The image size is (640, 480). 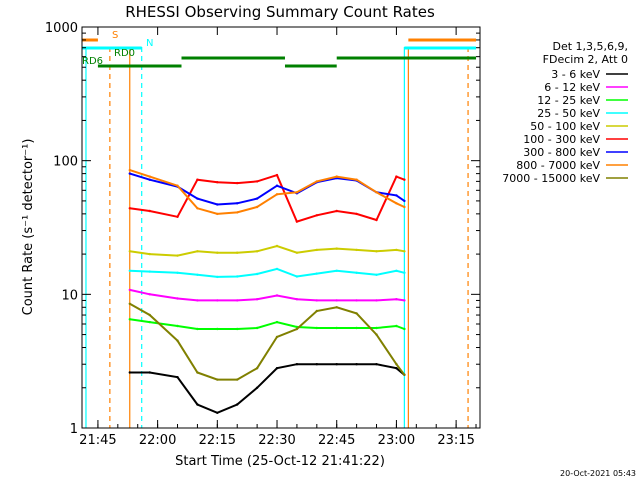 What do you see at coordinates (28, 227) in the screenshot?
I see `y-axis-label: Count Rate (s⁻¹ detector⁻¹)` at bounding box center [28, 227].